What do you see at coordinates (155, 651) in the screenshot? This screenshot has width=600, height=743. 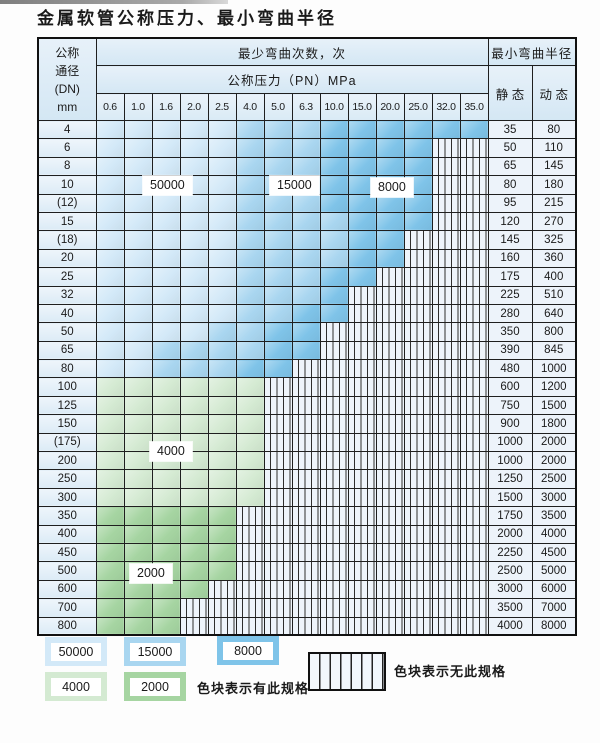 I see `legend-label-15000: 15000` at bounding box center [155, 651].